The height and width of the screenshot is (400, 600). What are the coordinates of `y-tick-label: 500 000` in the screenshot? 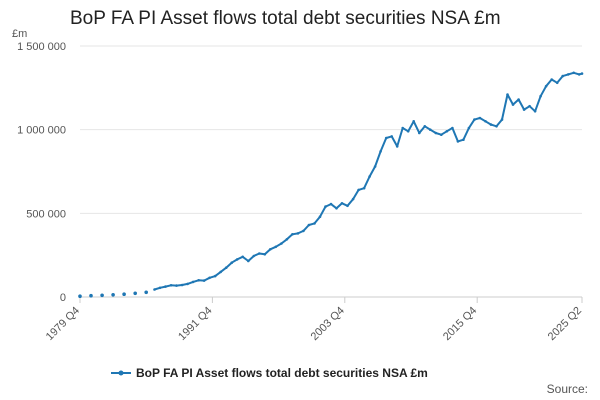 It's located at (46, 214).